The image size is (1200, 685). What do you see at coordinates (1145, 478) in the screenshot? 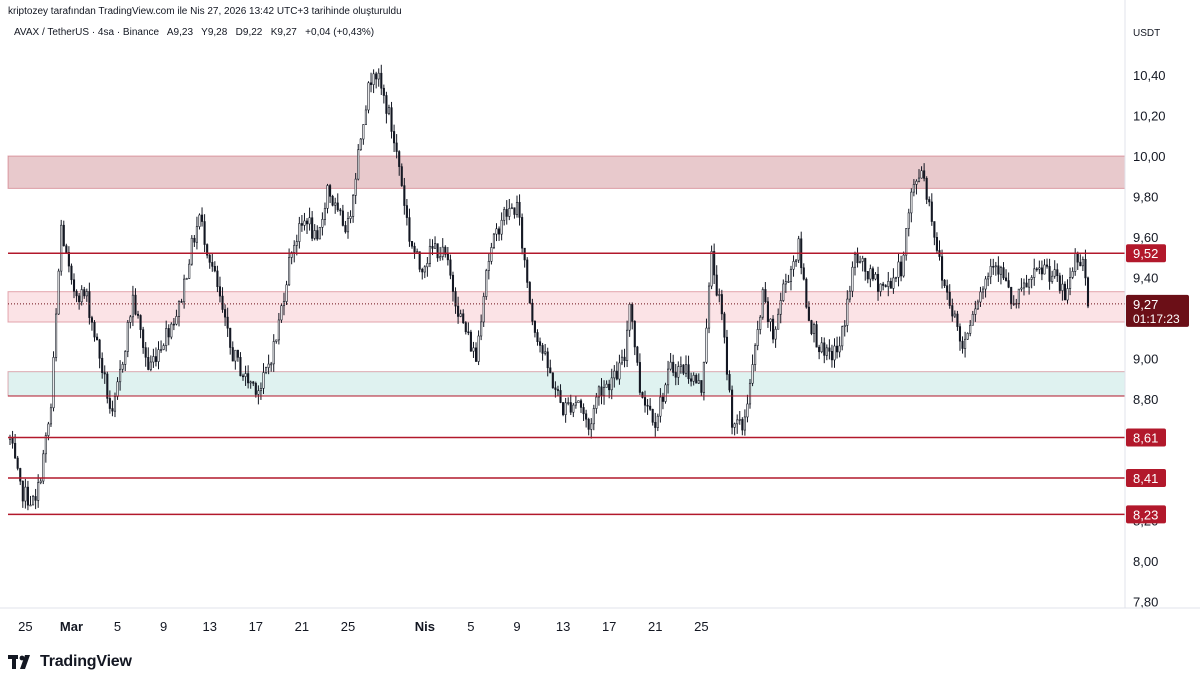
I see `level-label: 8,41` at bounding box center [1145, 478].